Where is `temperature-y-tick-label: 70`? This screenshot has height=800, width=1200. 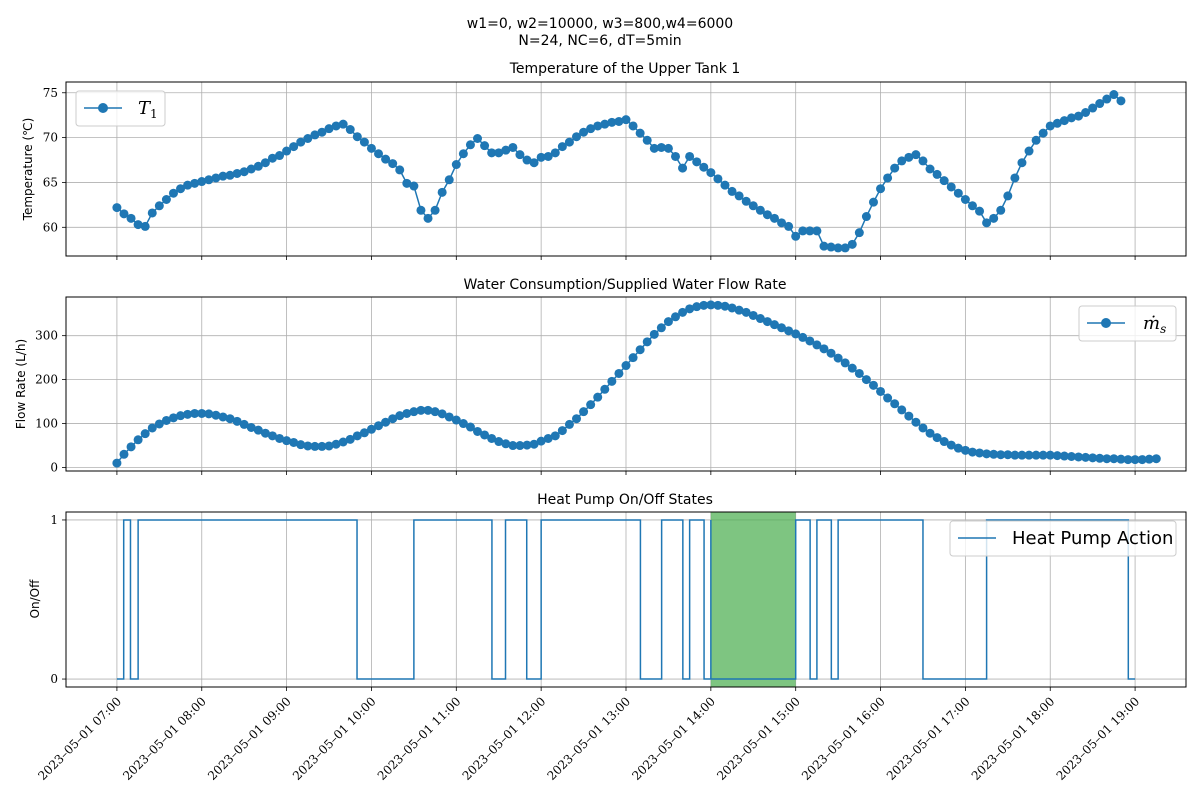 temperature-y-tick-label: 70 is located at coordinates (50, 138).